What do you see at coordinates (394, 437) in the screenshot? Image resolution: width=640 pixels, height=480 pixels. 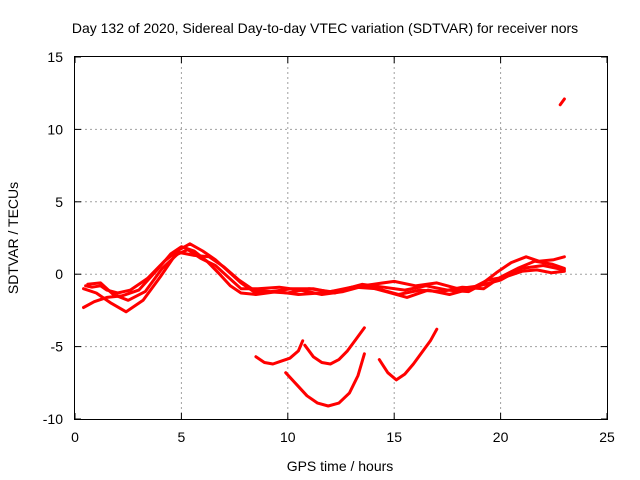 I see `x-tick-label: 15` at bounding box center [394, 437].